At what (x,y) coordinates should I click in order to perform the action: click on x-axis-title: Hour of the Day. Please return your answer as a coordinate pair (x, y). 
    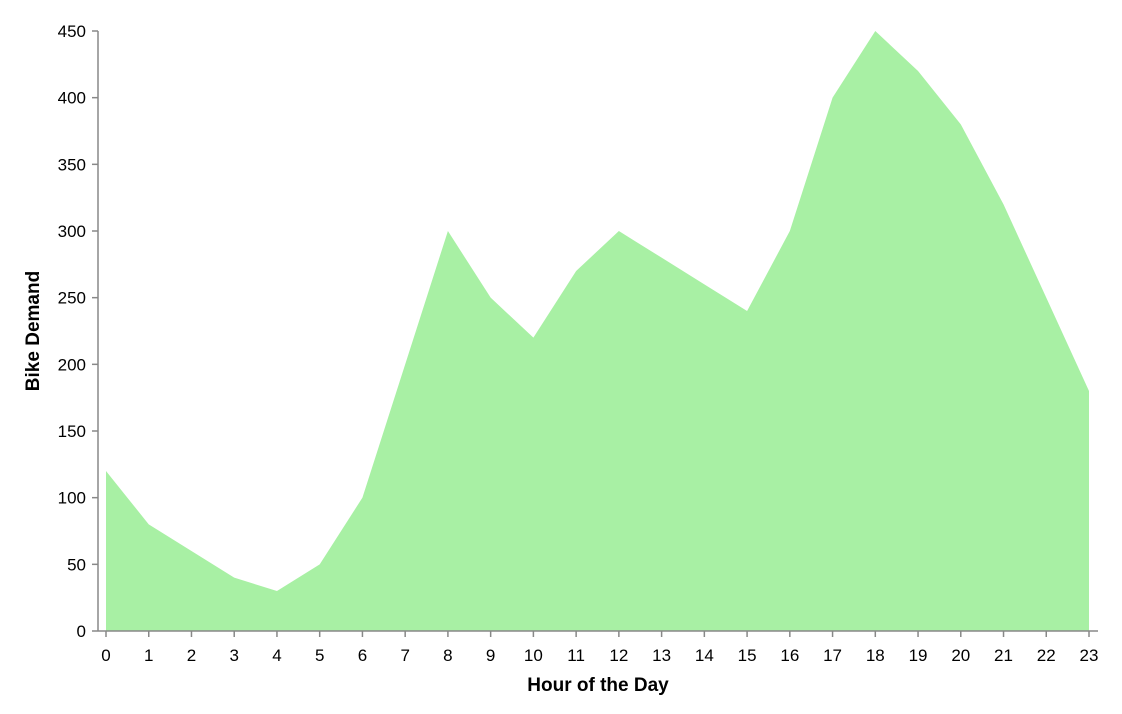
    Looking at the image, I should click on (598, 685).